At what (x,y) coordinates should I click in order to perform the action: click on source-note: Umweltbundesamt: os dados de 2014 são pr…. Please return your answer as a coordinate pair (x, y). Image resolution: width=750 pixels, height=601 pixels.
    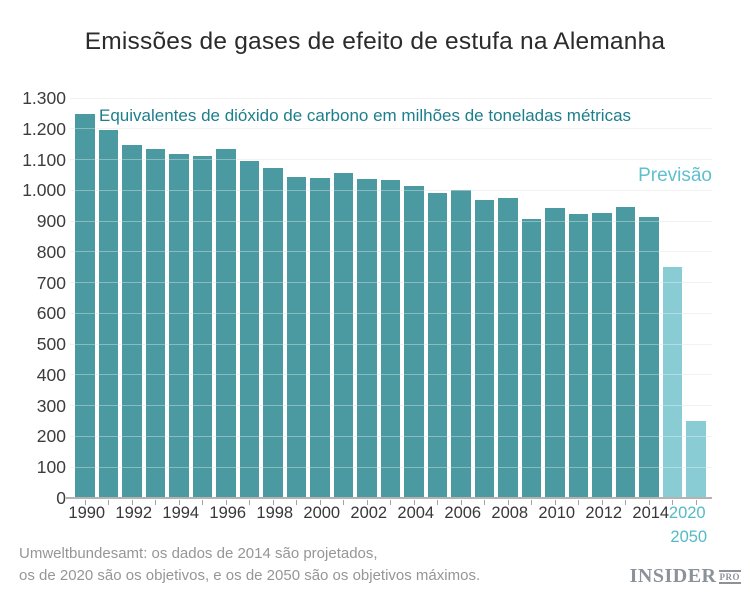
    Looking at the image, I should click on (249, 565).